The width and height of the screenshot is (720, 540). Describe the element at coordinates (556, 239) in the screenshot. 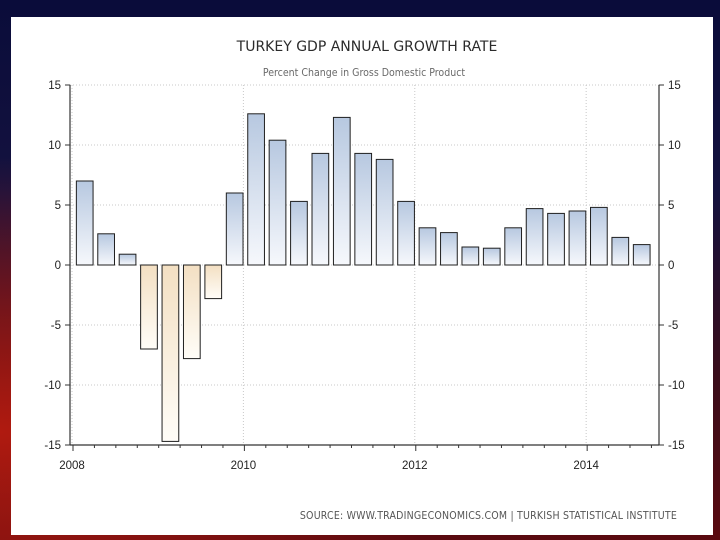

I see `bar-2013-q3` at that location.